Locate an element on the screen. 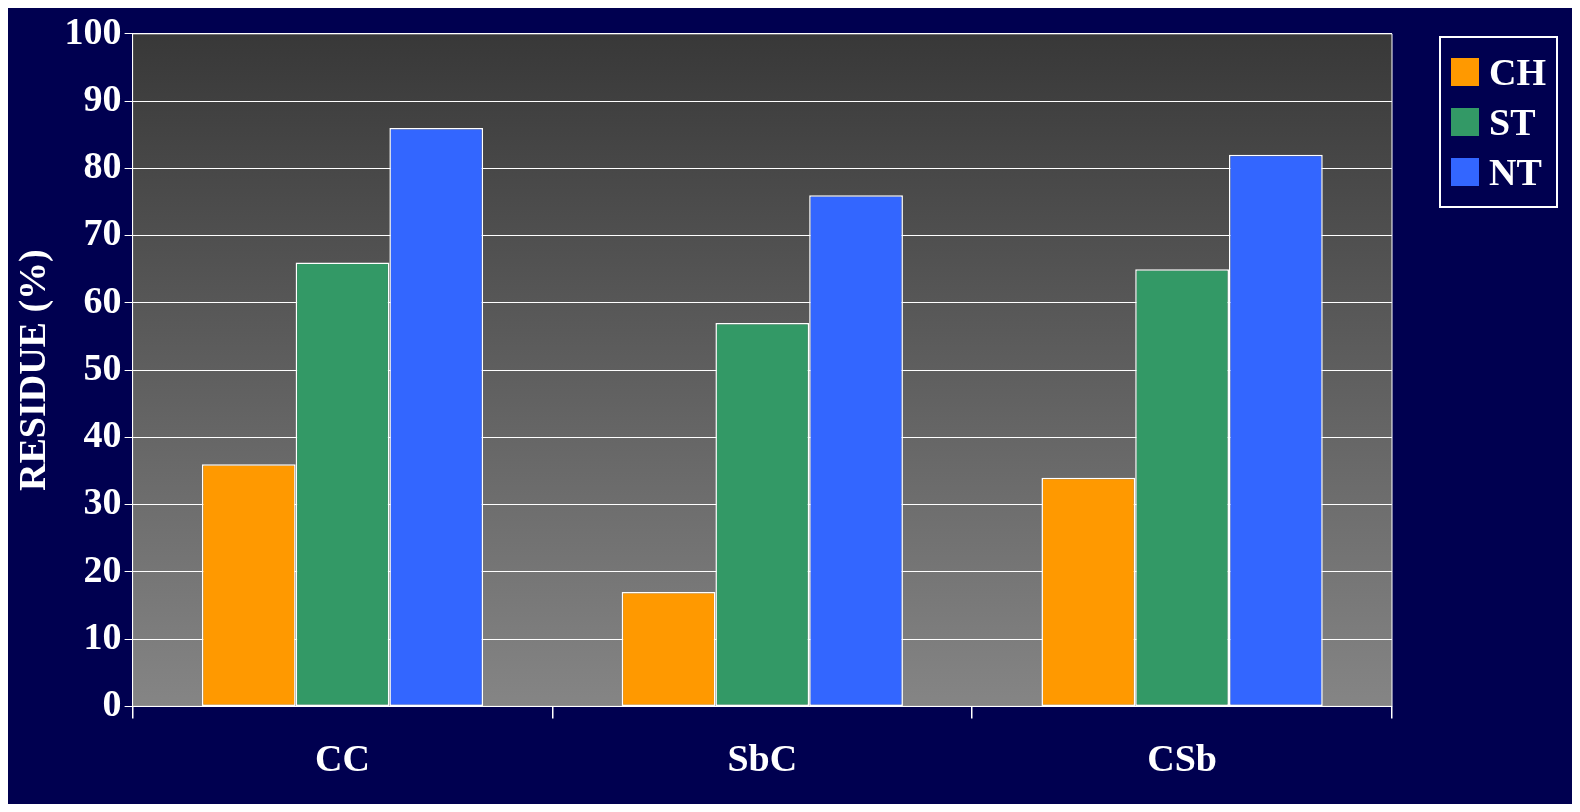  y-tick-label: 20 is located at coordinates (102, 568).